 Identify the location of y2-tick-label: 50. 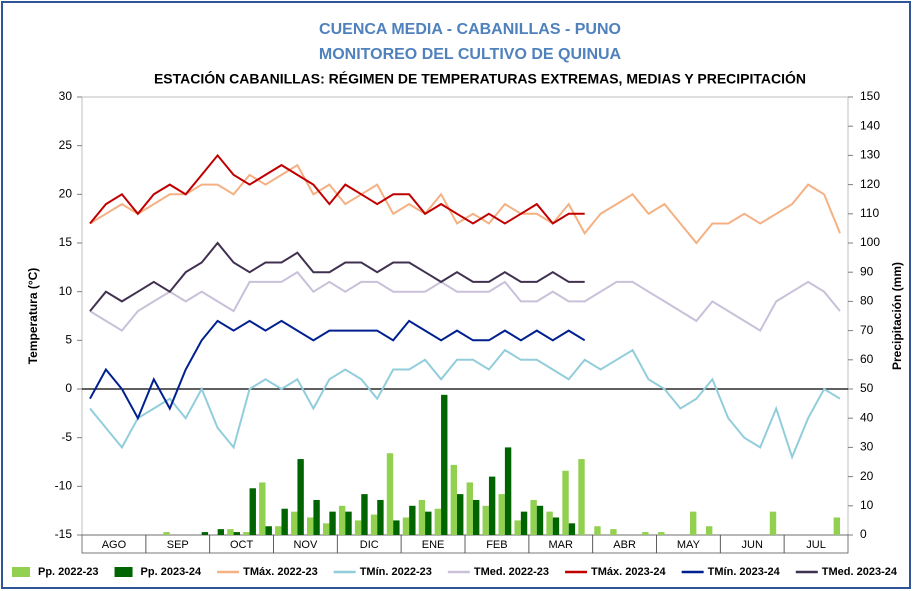
(867, 388).